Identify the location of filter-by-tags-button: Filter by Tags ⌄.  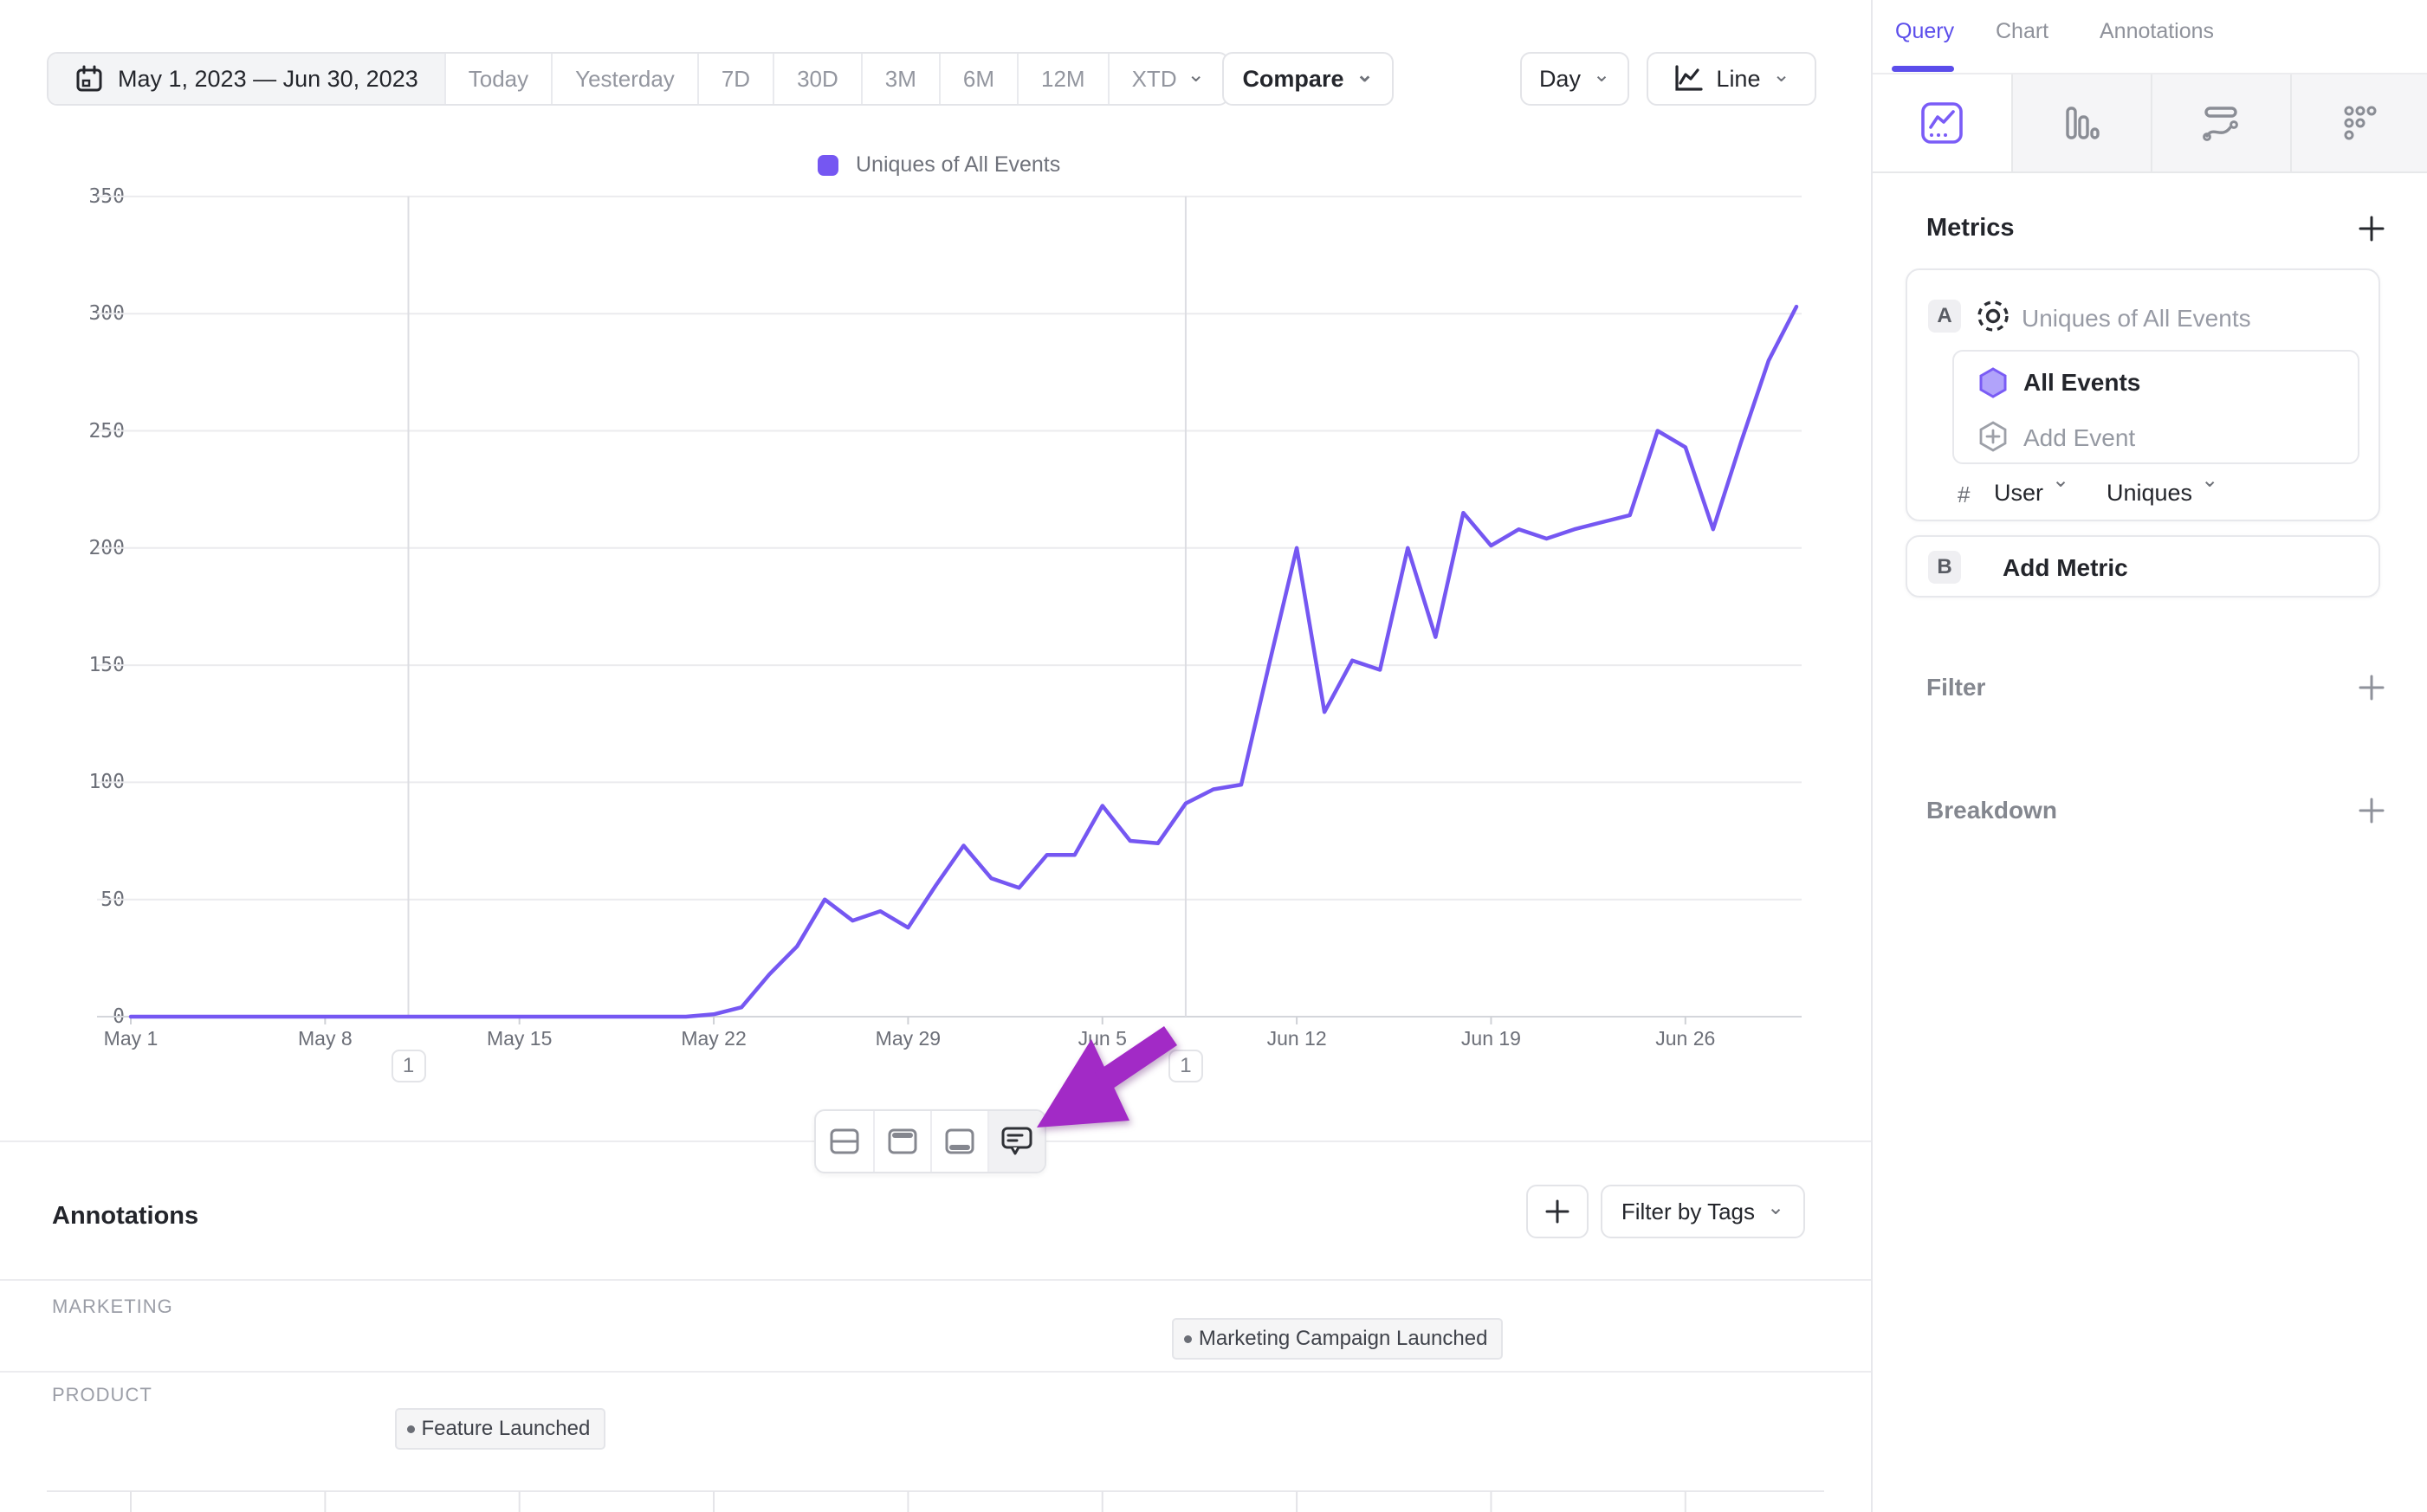
(1703, 1211).